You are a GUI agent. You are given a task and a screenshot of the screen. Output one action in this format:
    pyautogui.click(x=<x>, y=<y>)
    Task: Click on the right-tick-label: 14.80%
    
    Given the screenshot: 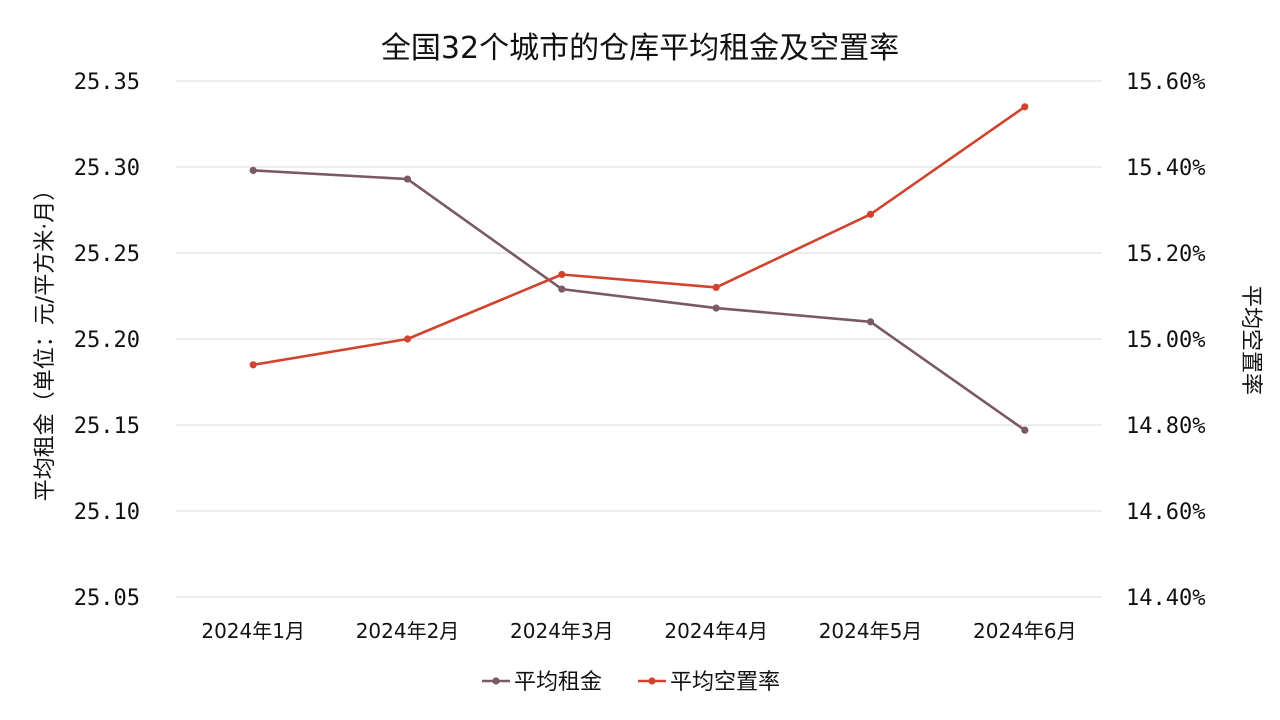 What is the action you would take?
    pyautogui.click(x=1165, y=426)
    